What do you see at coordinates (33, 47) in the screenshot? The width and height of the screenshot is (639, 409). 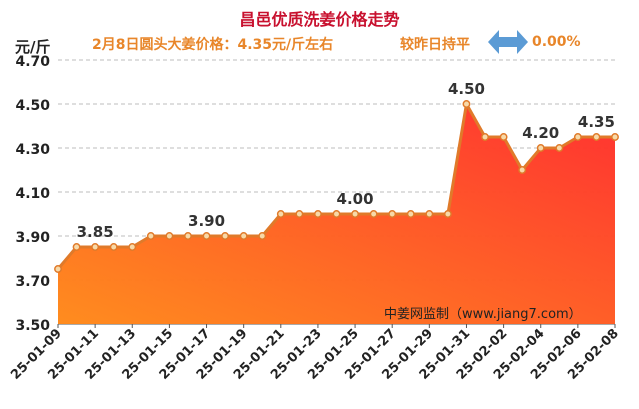 I see `y-axis-unit: 元/斤` at bounding box center [33, 47].